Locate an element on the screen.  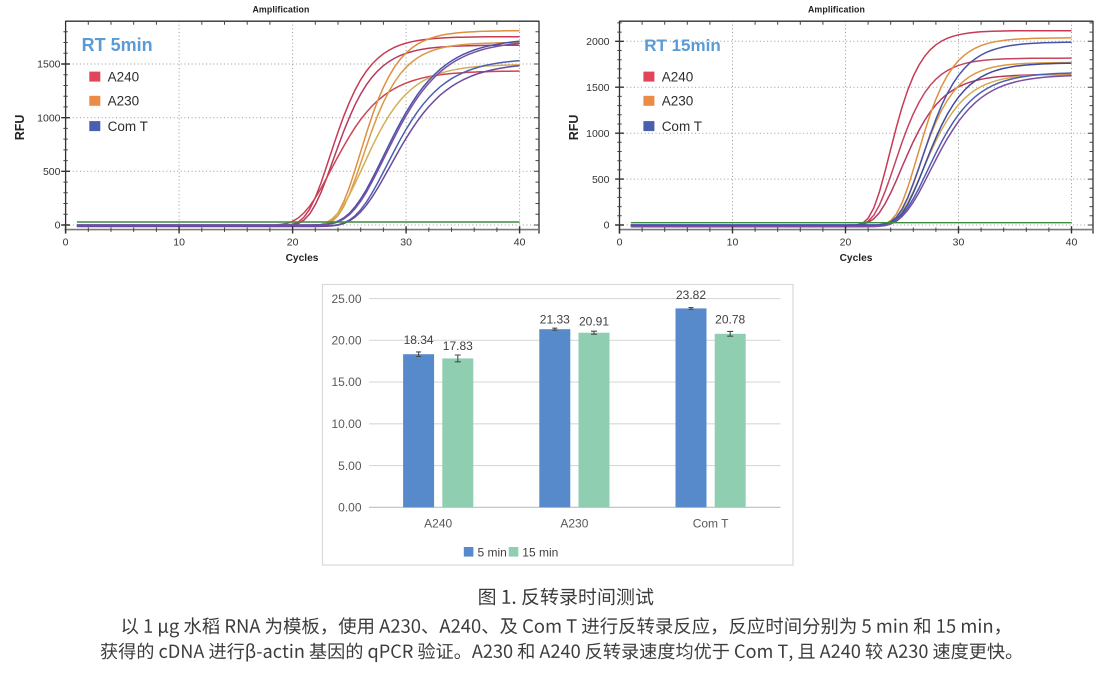
svg-text: 5.00 is located at coordinates (350, 466).